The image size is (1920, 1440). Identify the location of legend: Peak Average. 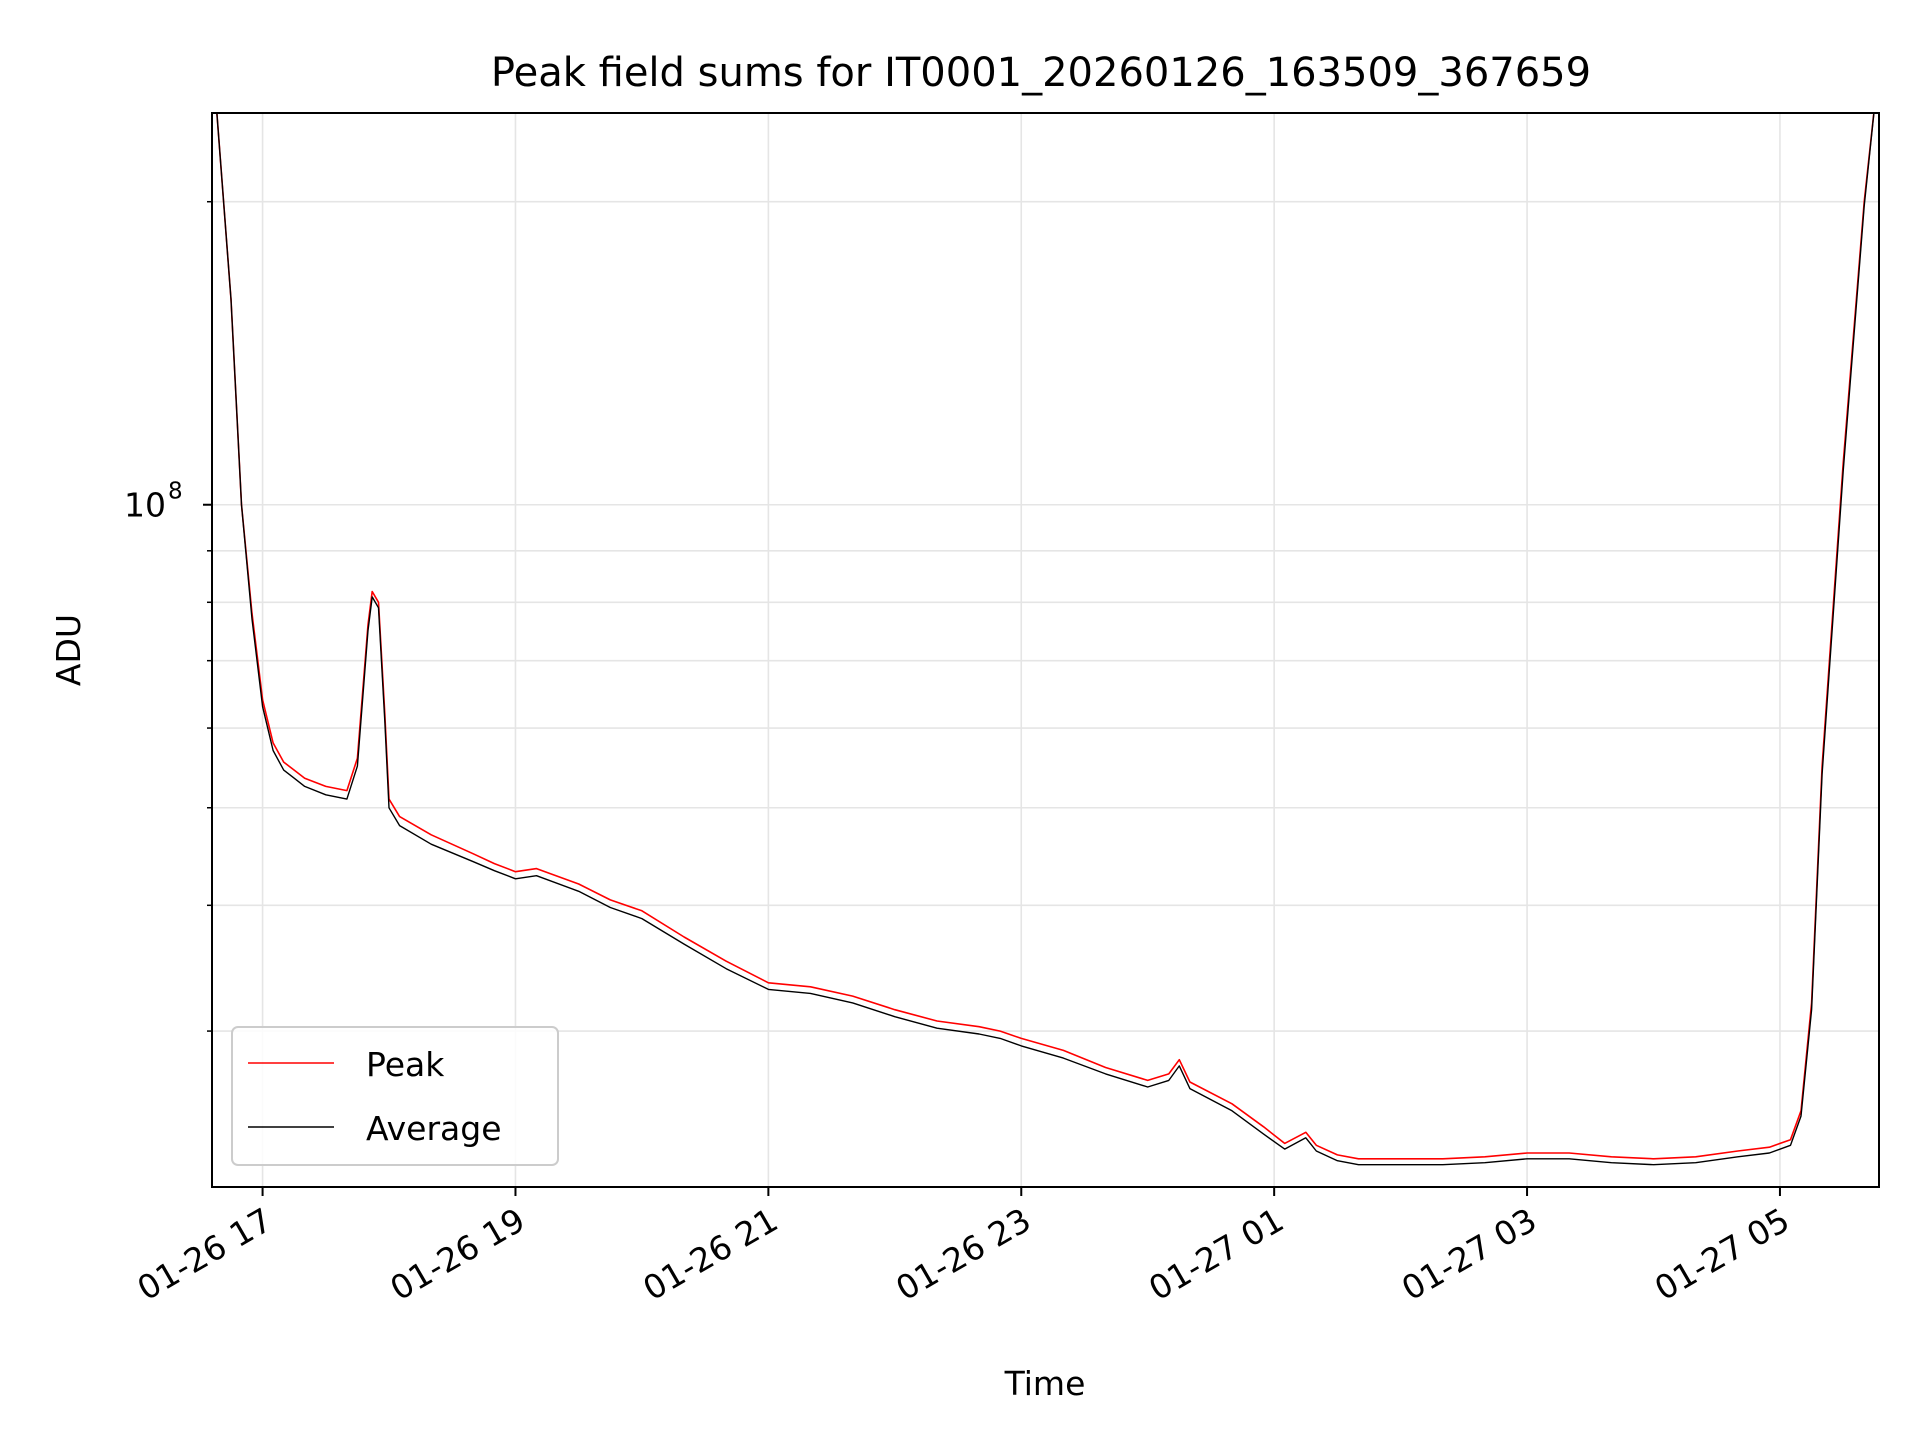
(395, 1096).